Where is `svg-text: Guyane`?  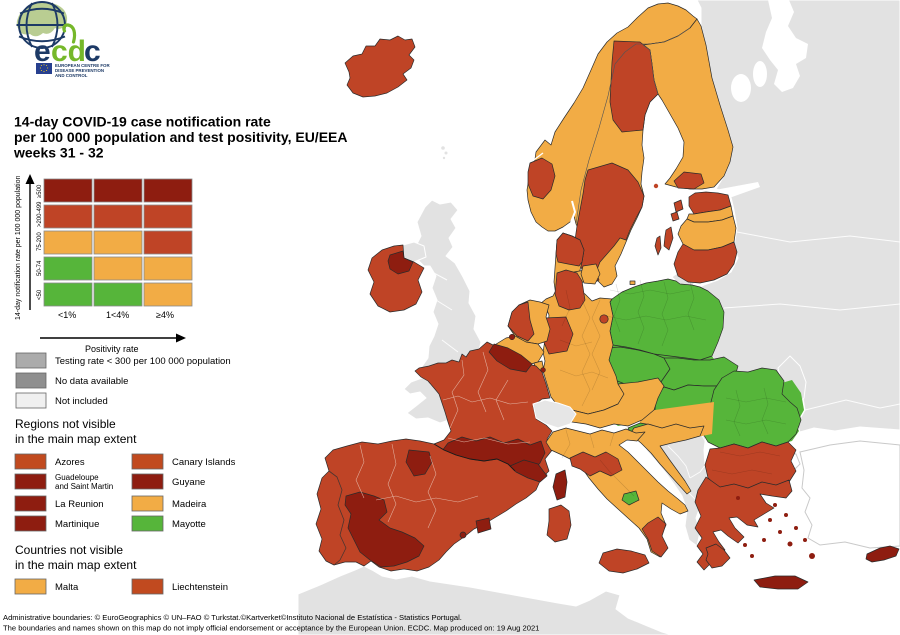 svg-text: Guyane is located at coordinates (188, 482).